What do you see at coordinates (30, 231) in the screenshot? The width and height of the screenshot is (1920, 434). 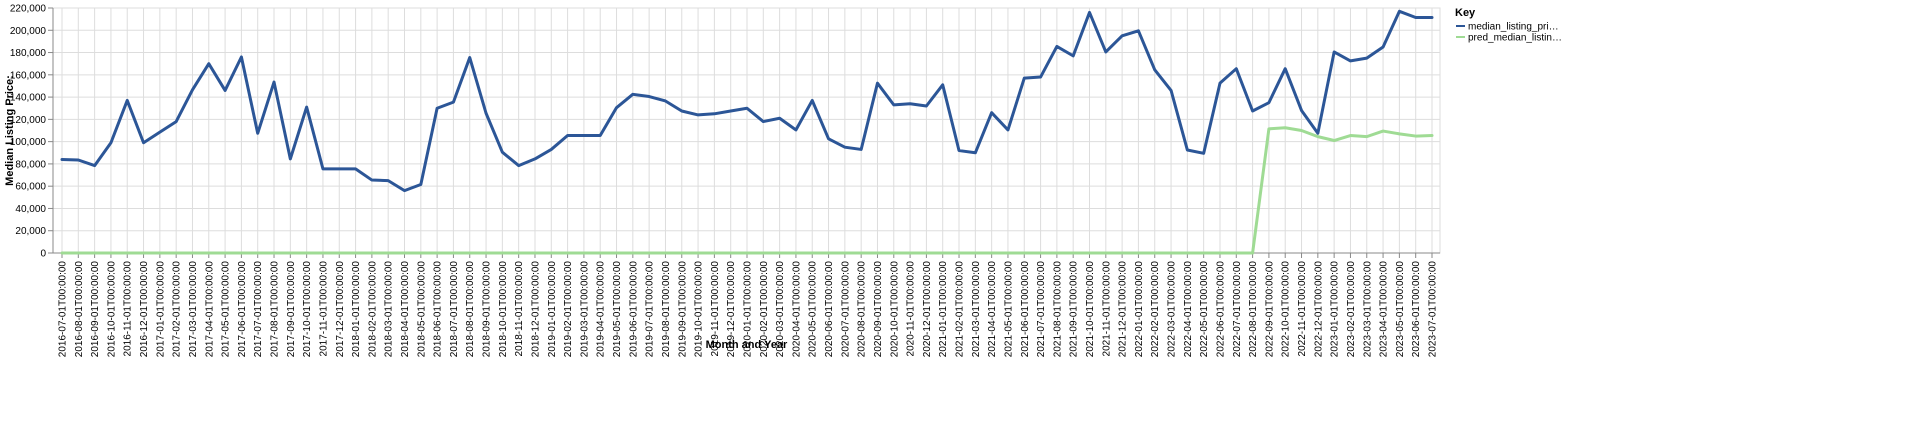 I see `y-tick-label: 20,000` at bounding box center [30, 231].